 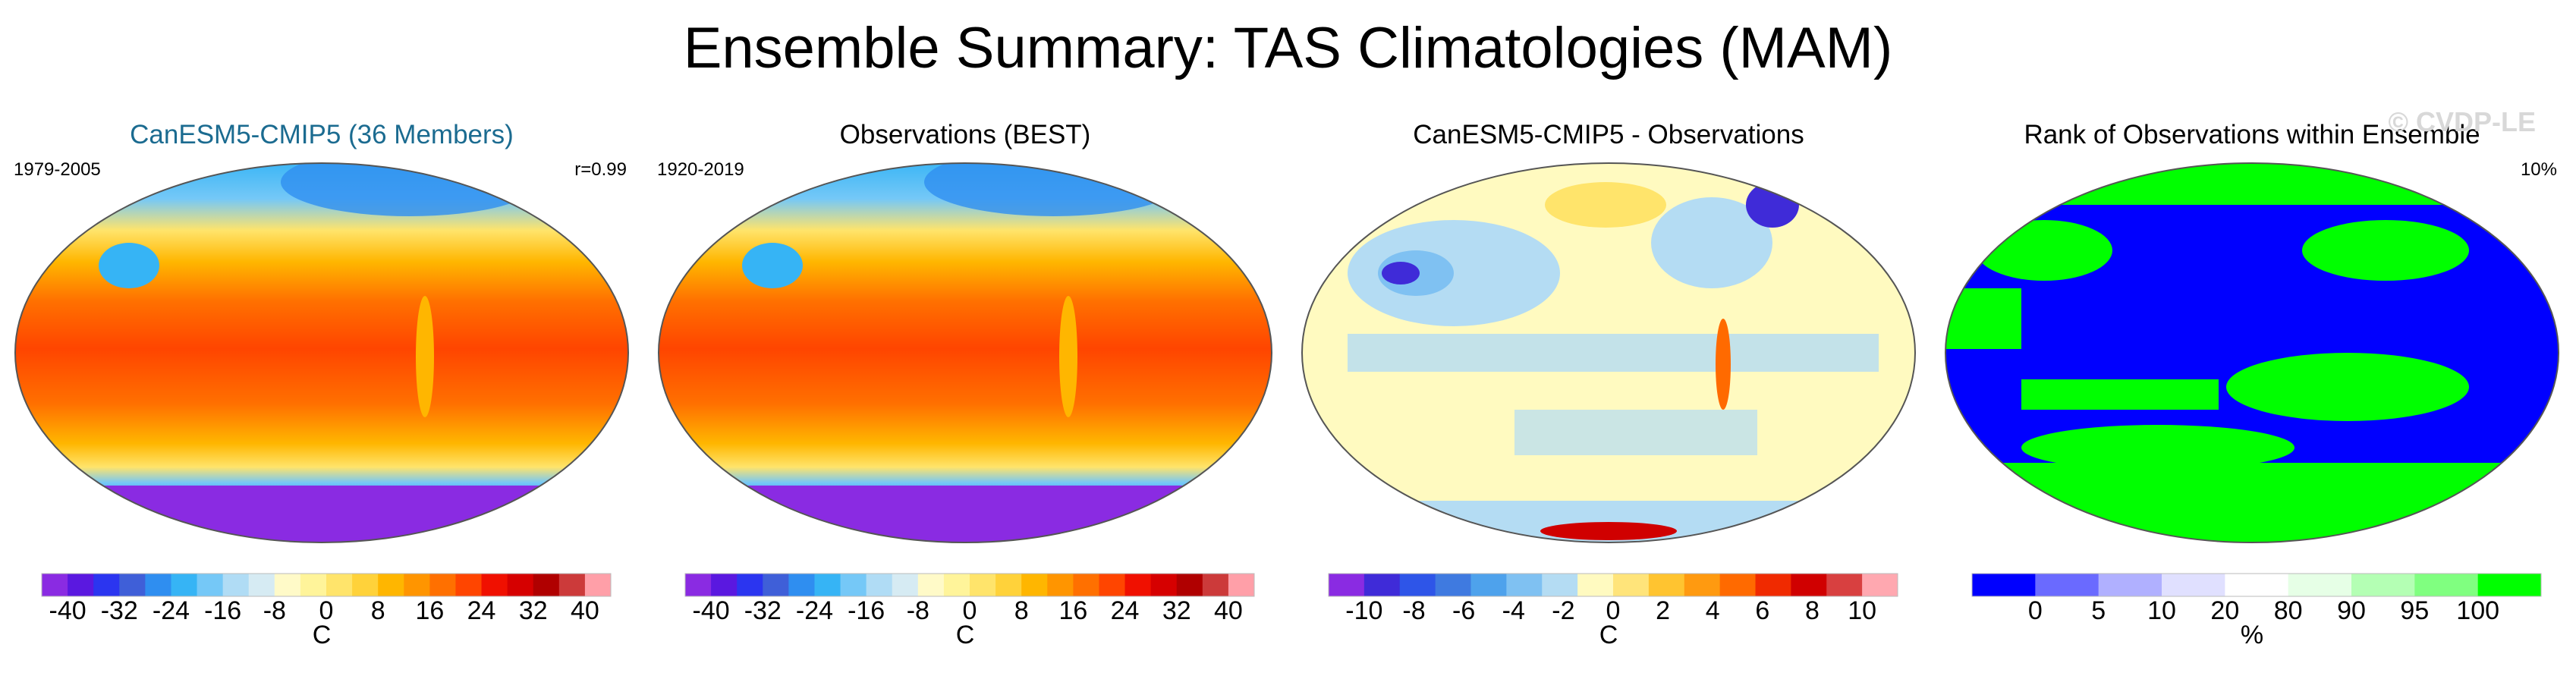 What do you see at coordinates (2414, 609) in the screenshot?
I see `colorbar-tick-label: 95` at bounding box center [2414, 609].